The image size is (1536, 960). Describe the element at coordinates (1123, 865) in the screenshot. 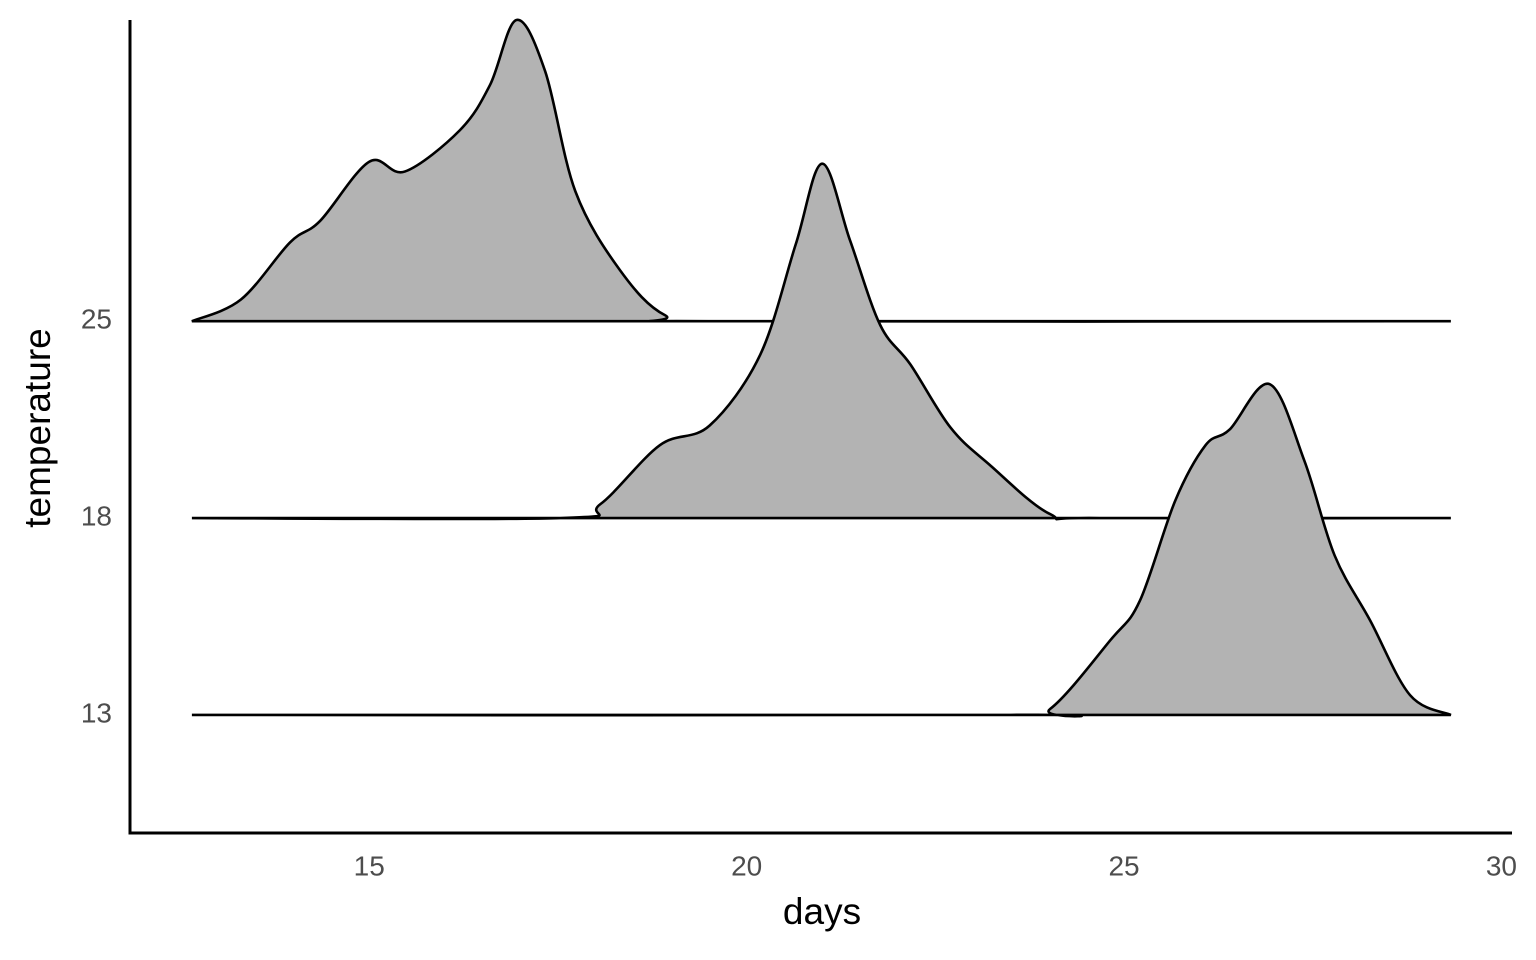

I see `x-tick-label: 25` at that location.